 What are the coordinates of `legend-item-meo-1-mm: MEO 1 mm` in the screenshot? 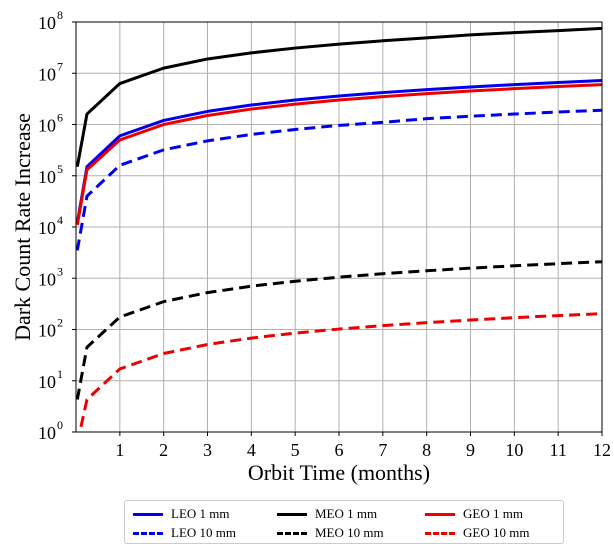 It's located at (327, 514).